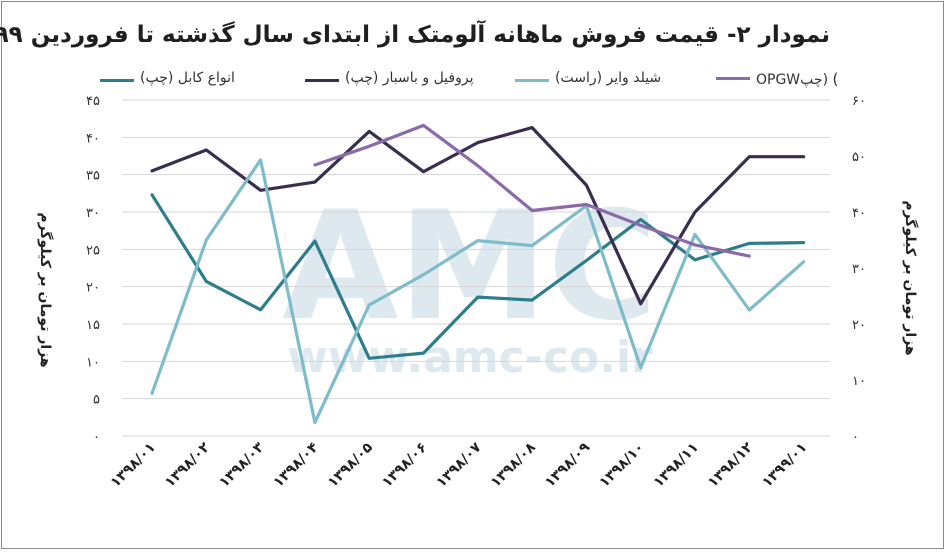 The height and width of the screenshot is (552, 947). What do you see at coordinates (532, 190) in the screenshot?
I see `series-line-opgw` at bounding box center [532, 190].